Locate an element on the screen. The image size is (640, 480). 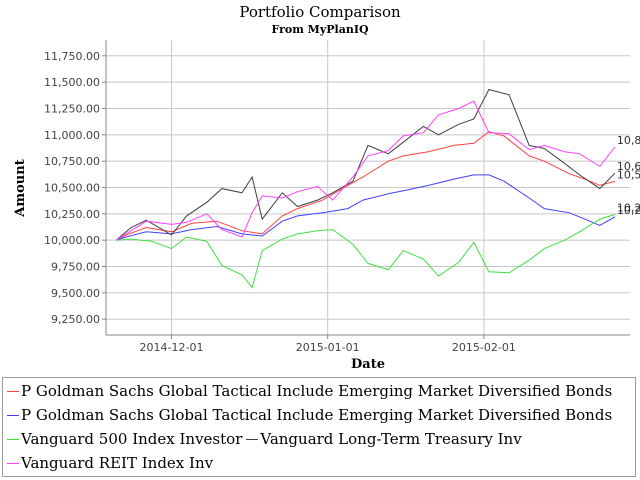
end-value-label: 10,222 is located at coordinates (628, 210).